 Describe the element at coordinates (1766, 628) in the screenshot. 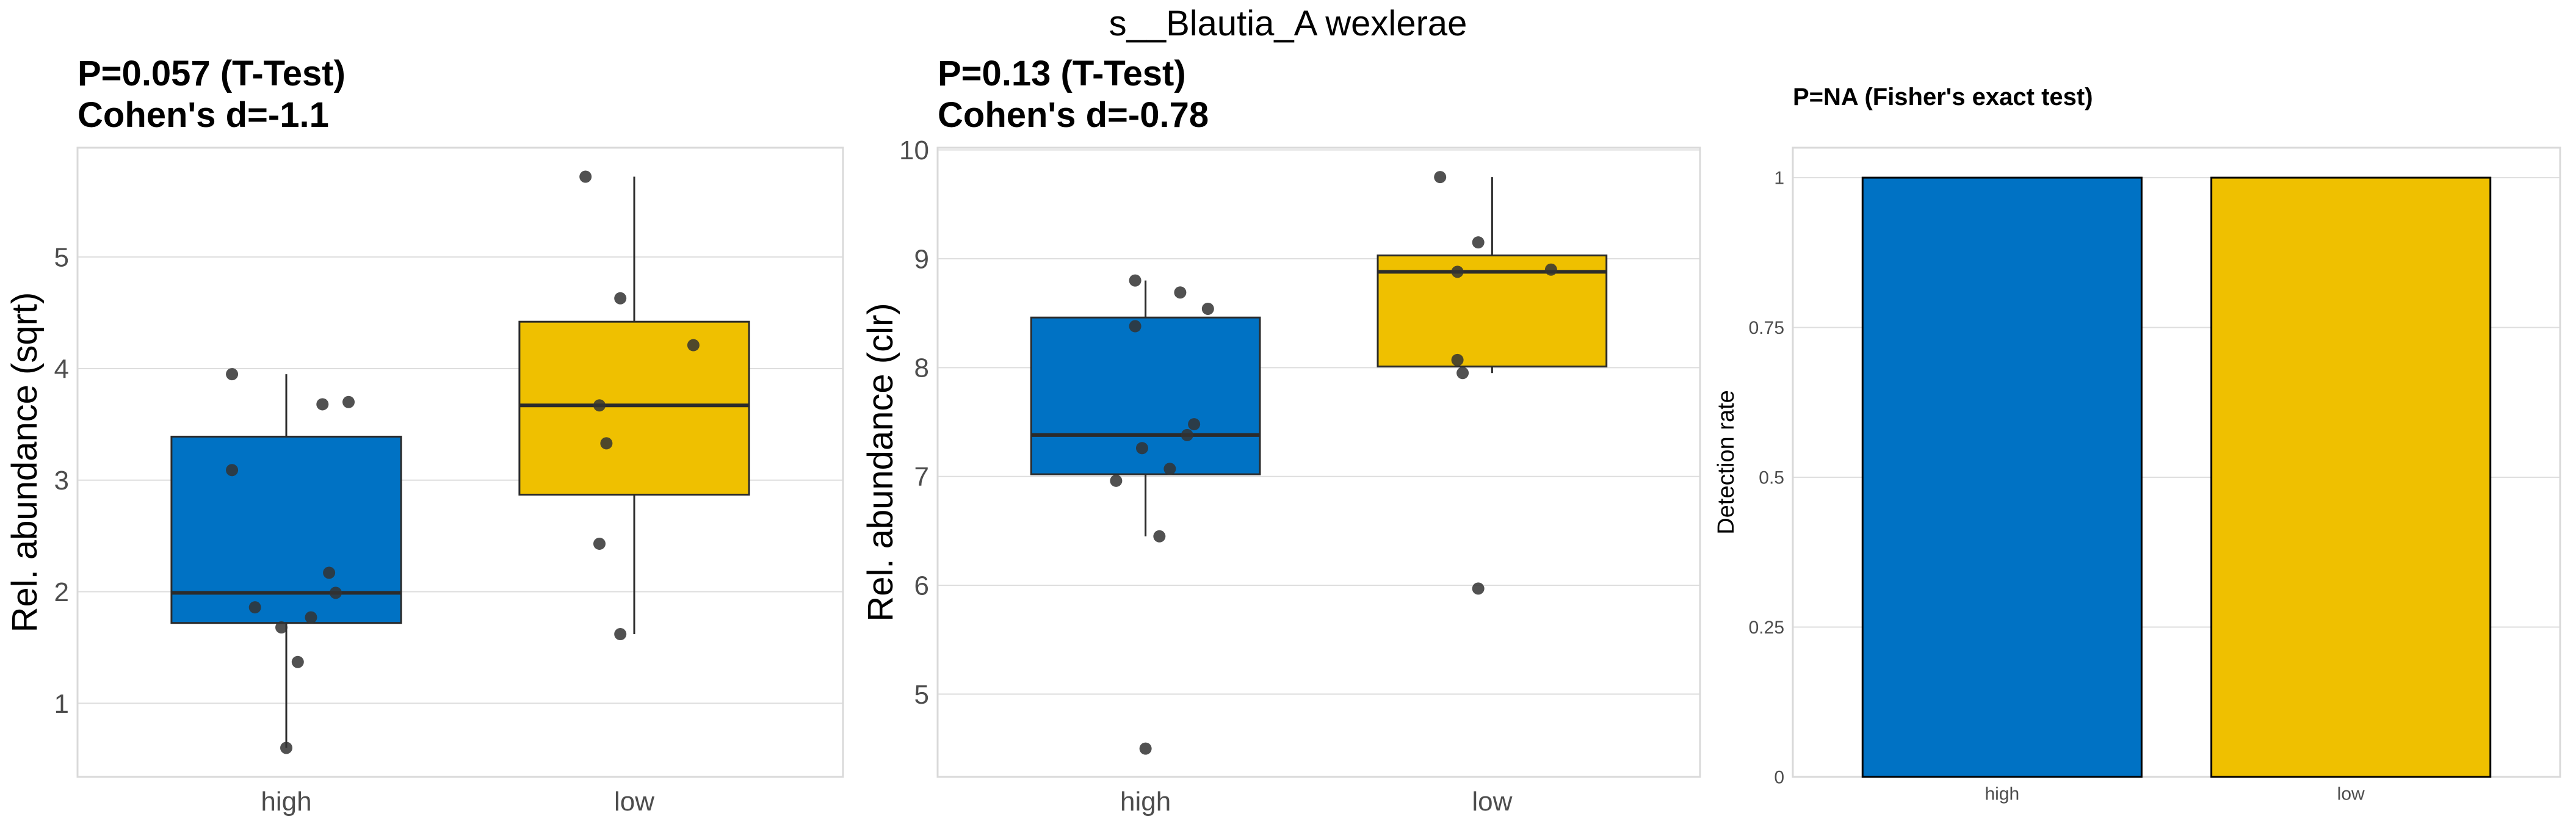

I see `y-tick-label: 0.25` at that location.